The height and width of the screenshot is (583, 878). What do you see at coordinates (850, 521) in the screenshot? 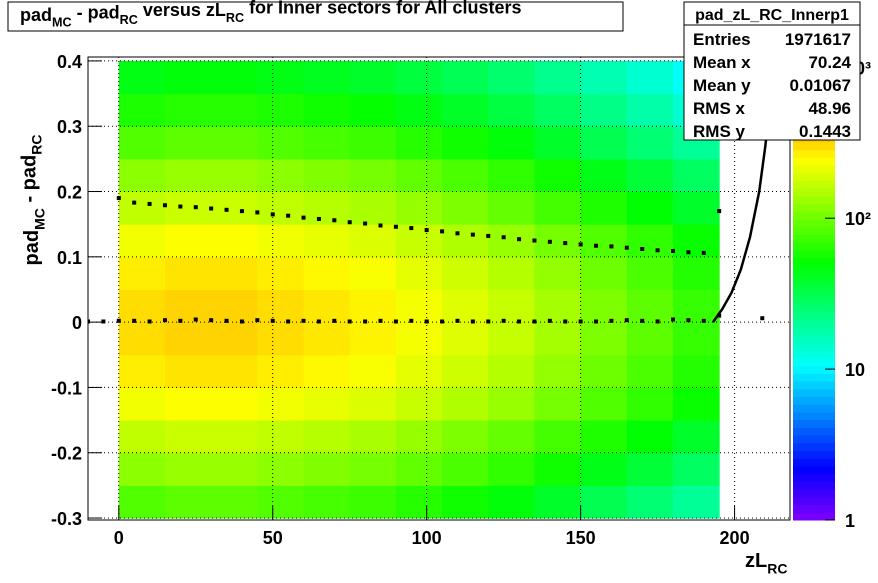
I see `colorbar-label: 1` at bounding box center [850, 521].